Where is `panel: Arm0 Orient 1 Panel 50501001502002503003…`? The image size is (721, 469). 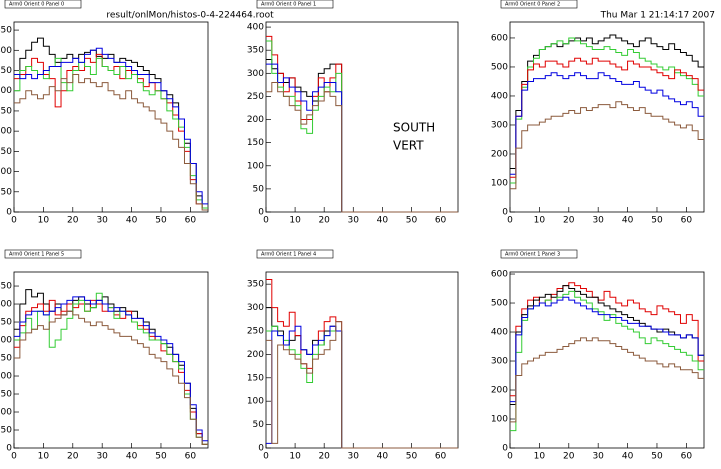 panel: Arm0 Orient 1 Panel 50501001502002503003… is located at coordinates (104, 355).